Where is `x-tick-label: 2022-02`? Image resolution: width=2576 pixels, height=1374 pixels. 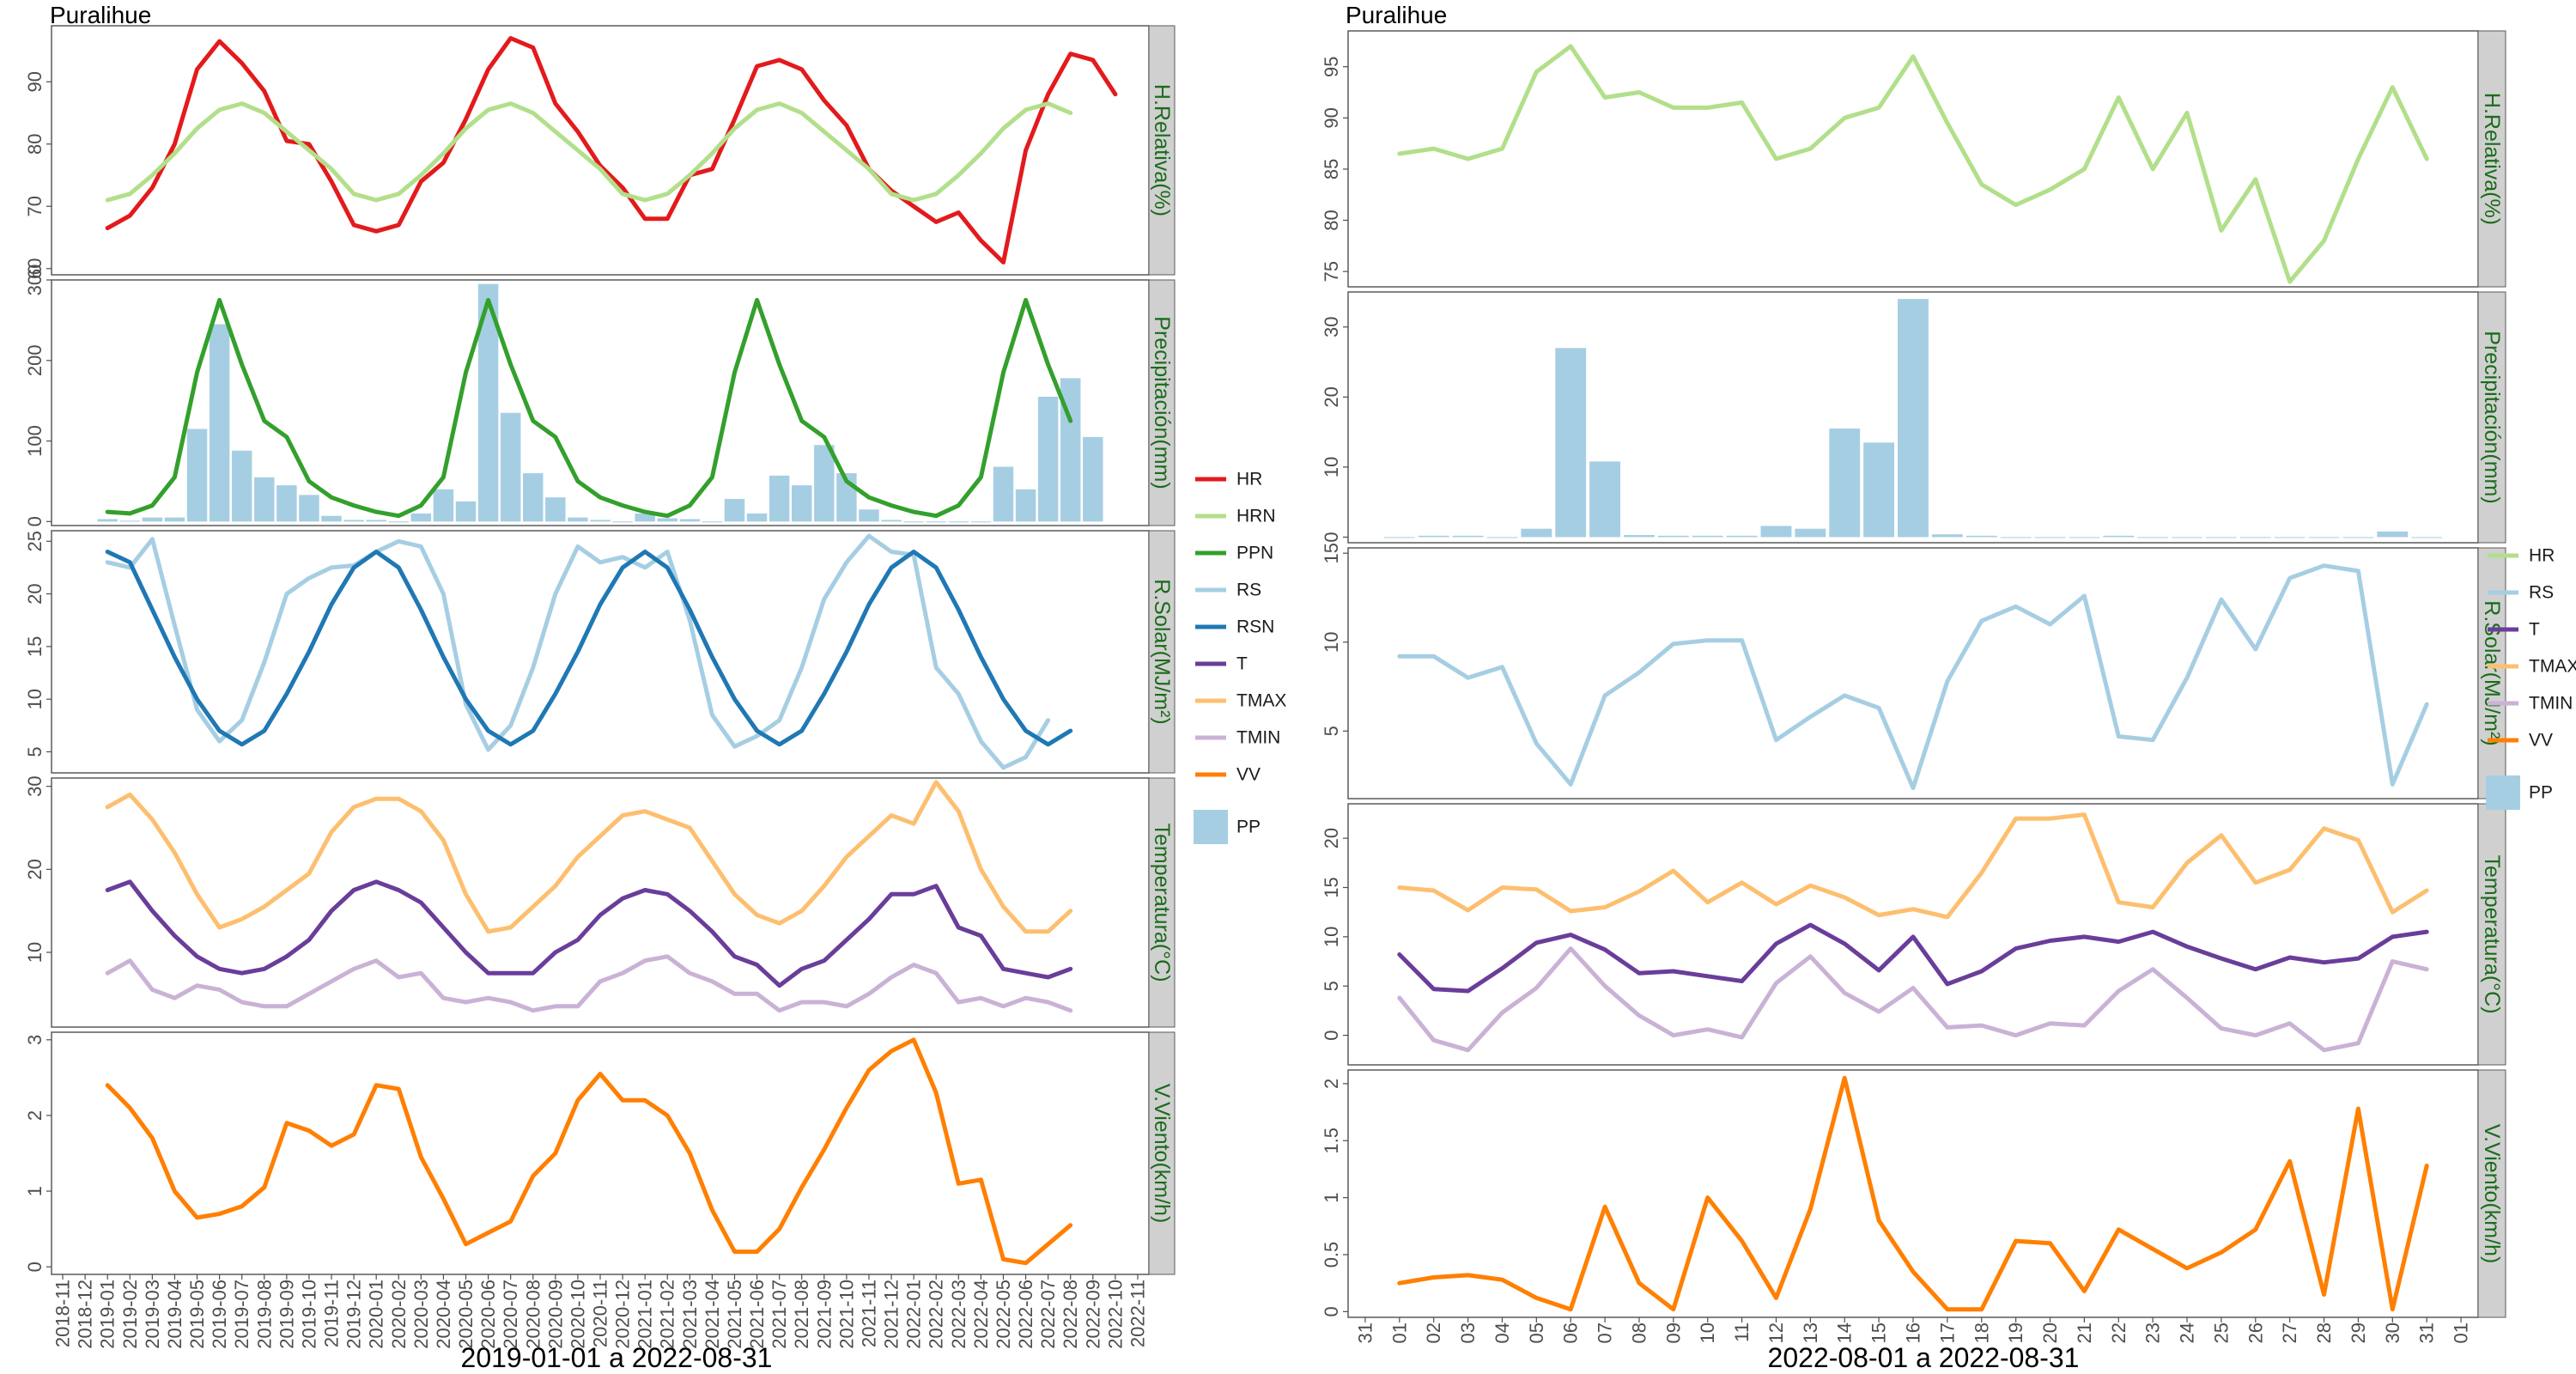 x-tick-label: 2022-02 is located at coordinates (936, 1314).